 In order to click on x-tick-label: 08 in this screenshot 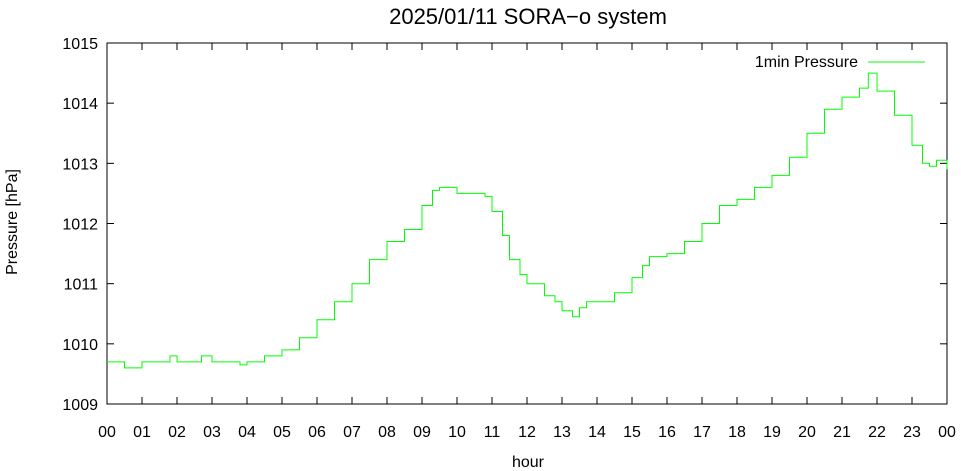, I will do `click(387, 432)`.